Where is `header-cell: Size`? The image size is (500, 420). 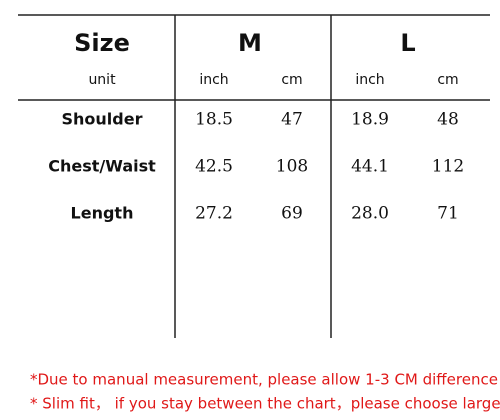 header-cell: Size is located at coordinates (102, 43).